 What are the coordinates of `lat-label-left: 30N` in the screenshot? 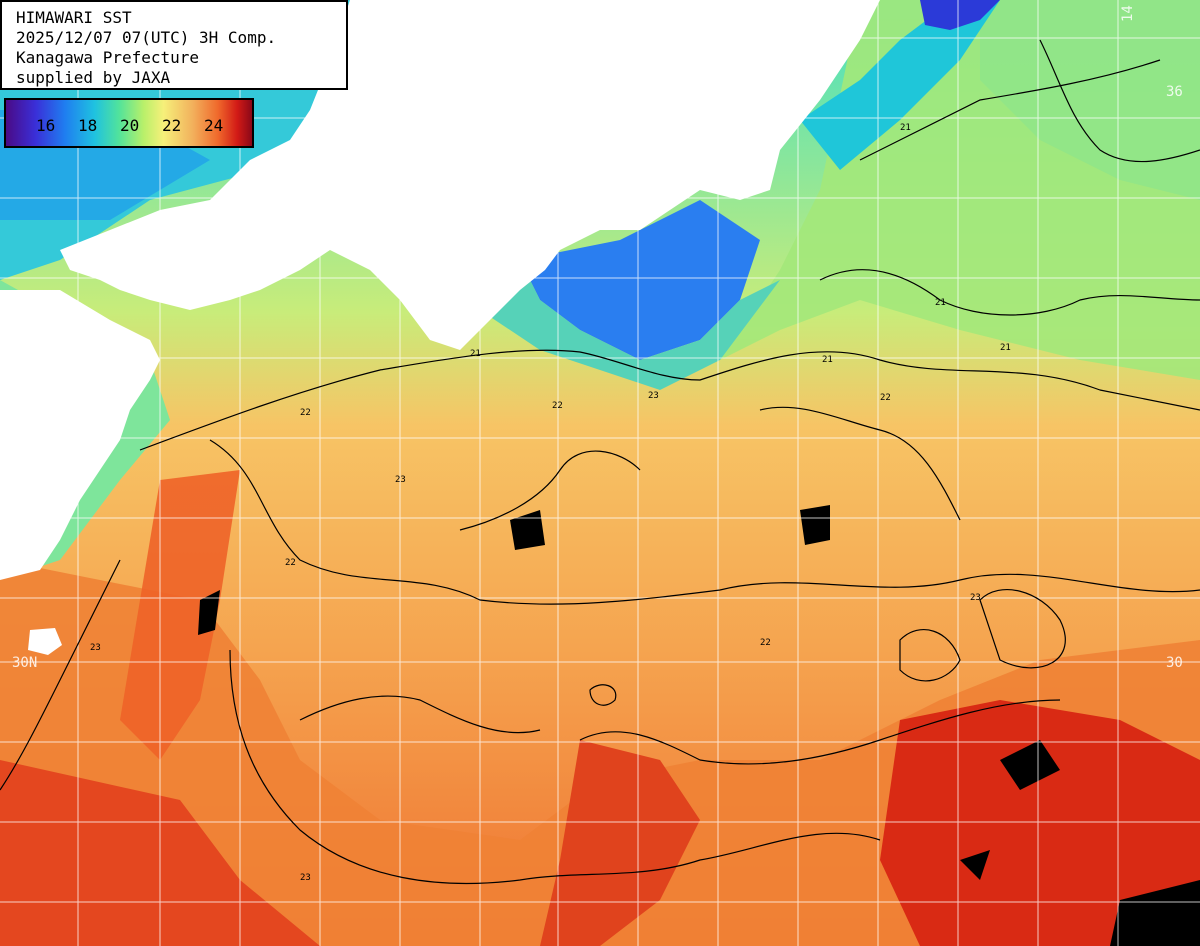 It's located at (24, 663).